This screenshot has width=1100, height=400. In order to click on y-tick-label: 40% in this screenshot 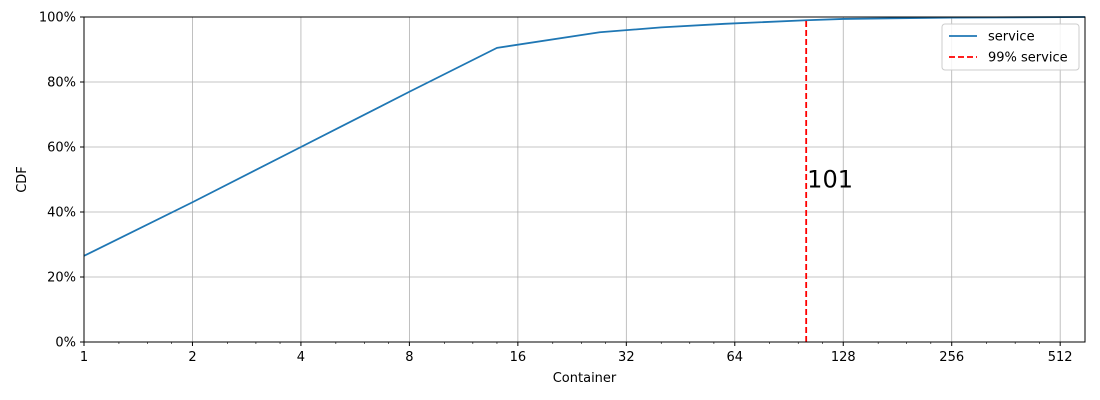, I will do `click(61, 213)`.